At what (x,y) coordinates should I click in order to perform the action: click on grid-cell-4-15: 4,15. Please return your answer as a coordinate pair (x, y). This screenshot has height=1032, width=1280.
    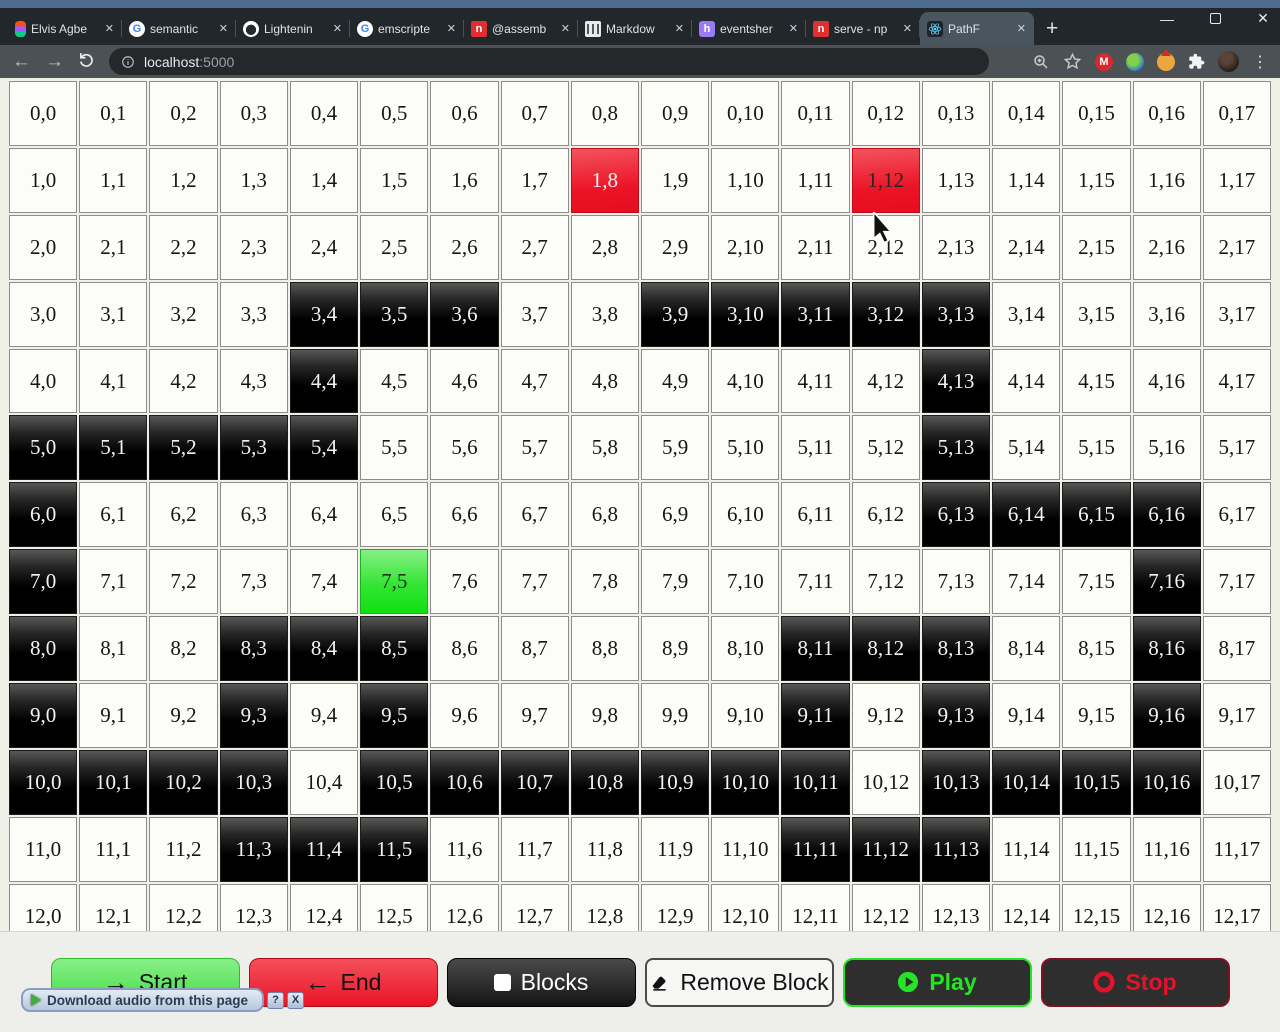
    Looking at the image, I should click on (1096, 381).